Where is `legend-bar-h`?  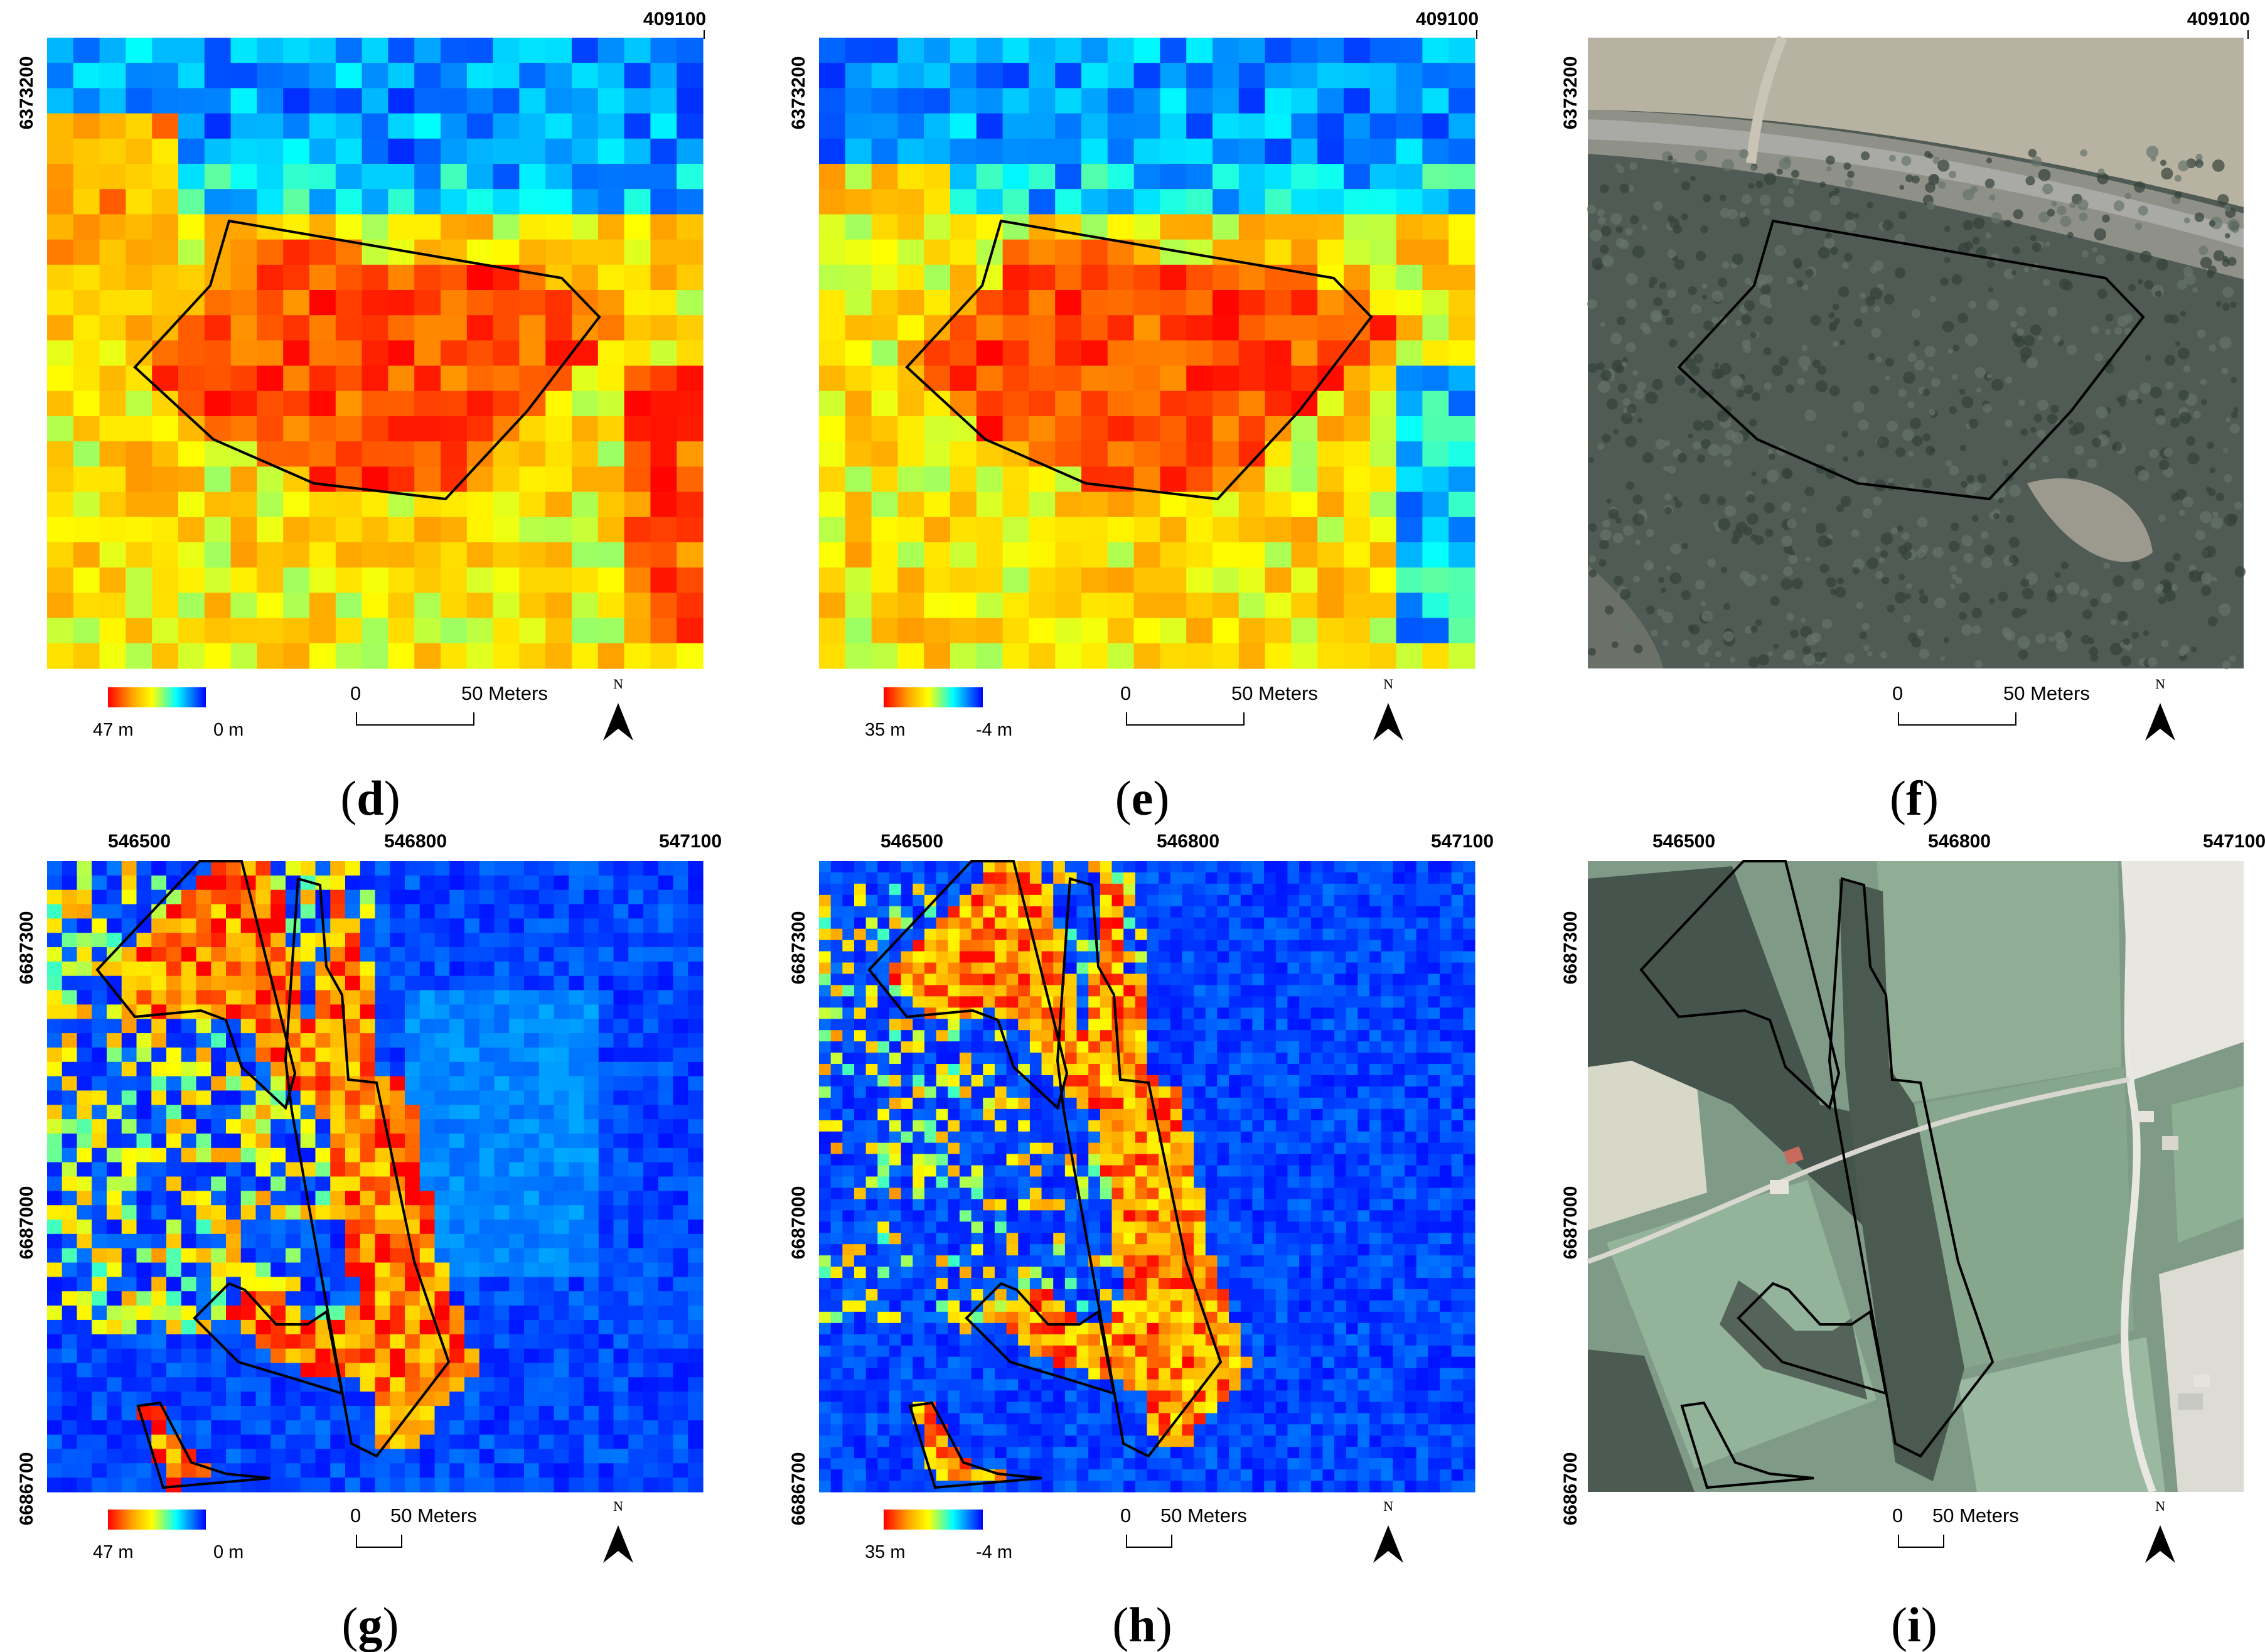
legend-bar-h is located at coordinates (934, 1520).